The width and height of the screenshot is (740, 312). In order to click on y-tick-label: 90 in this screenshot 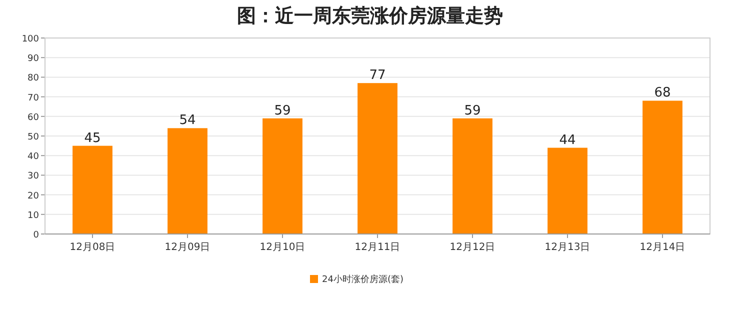, I will do `click(34, 59)`.